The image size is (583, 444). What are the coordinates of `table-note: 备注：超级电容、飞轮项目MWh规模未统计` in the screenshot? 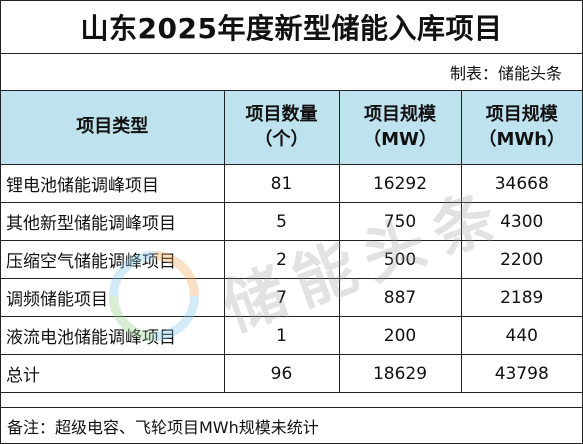 It's located at (291, 425).